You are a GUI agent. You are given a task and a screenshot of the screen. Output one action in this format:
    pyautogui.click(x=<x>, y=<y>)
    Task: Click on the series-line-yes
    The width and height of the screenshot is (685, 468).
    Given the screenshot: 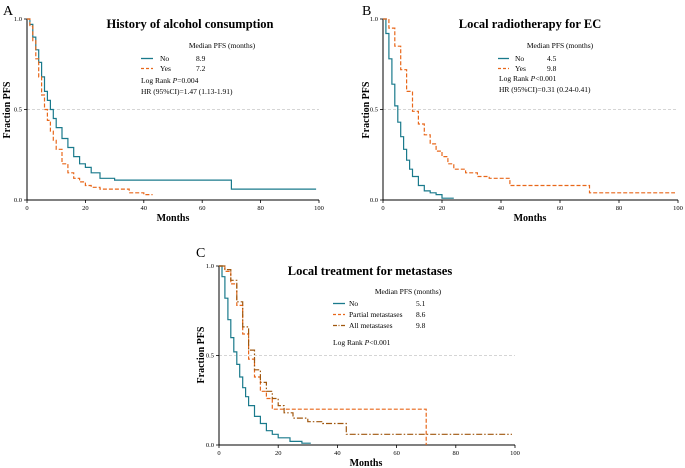 What is the action you would take?
    pyautogui.click(x=90, y=107)
    